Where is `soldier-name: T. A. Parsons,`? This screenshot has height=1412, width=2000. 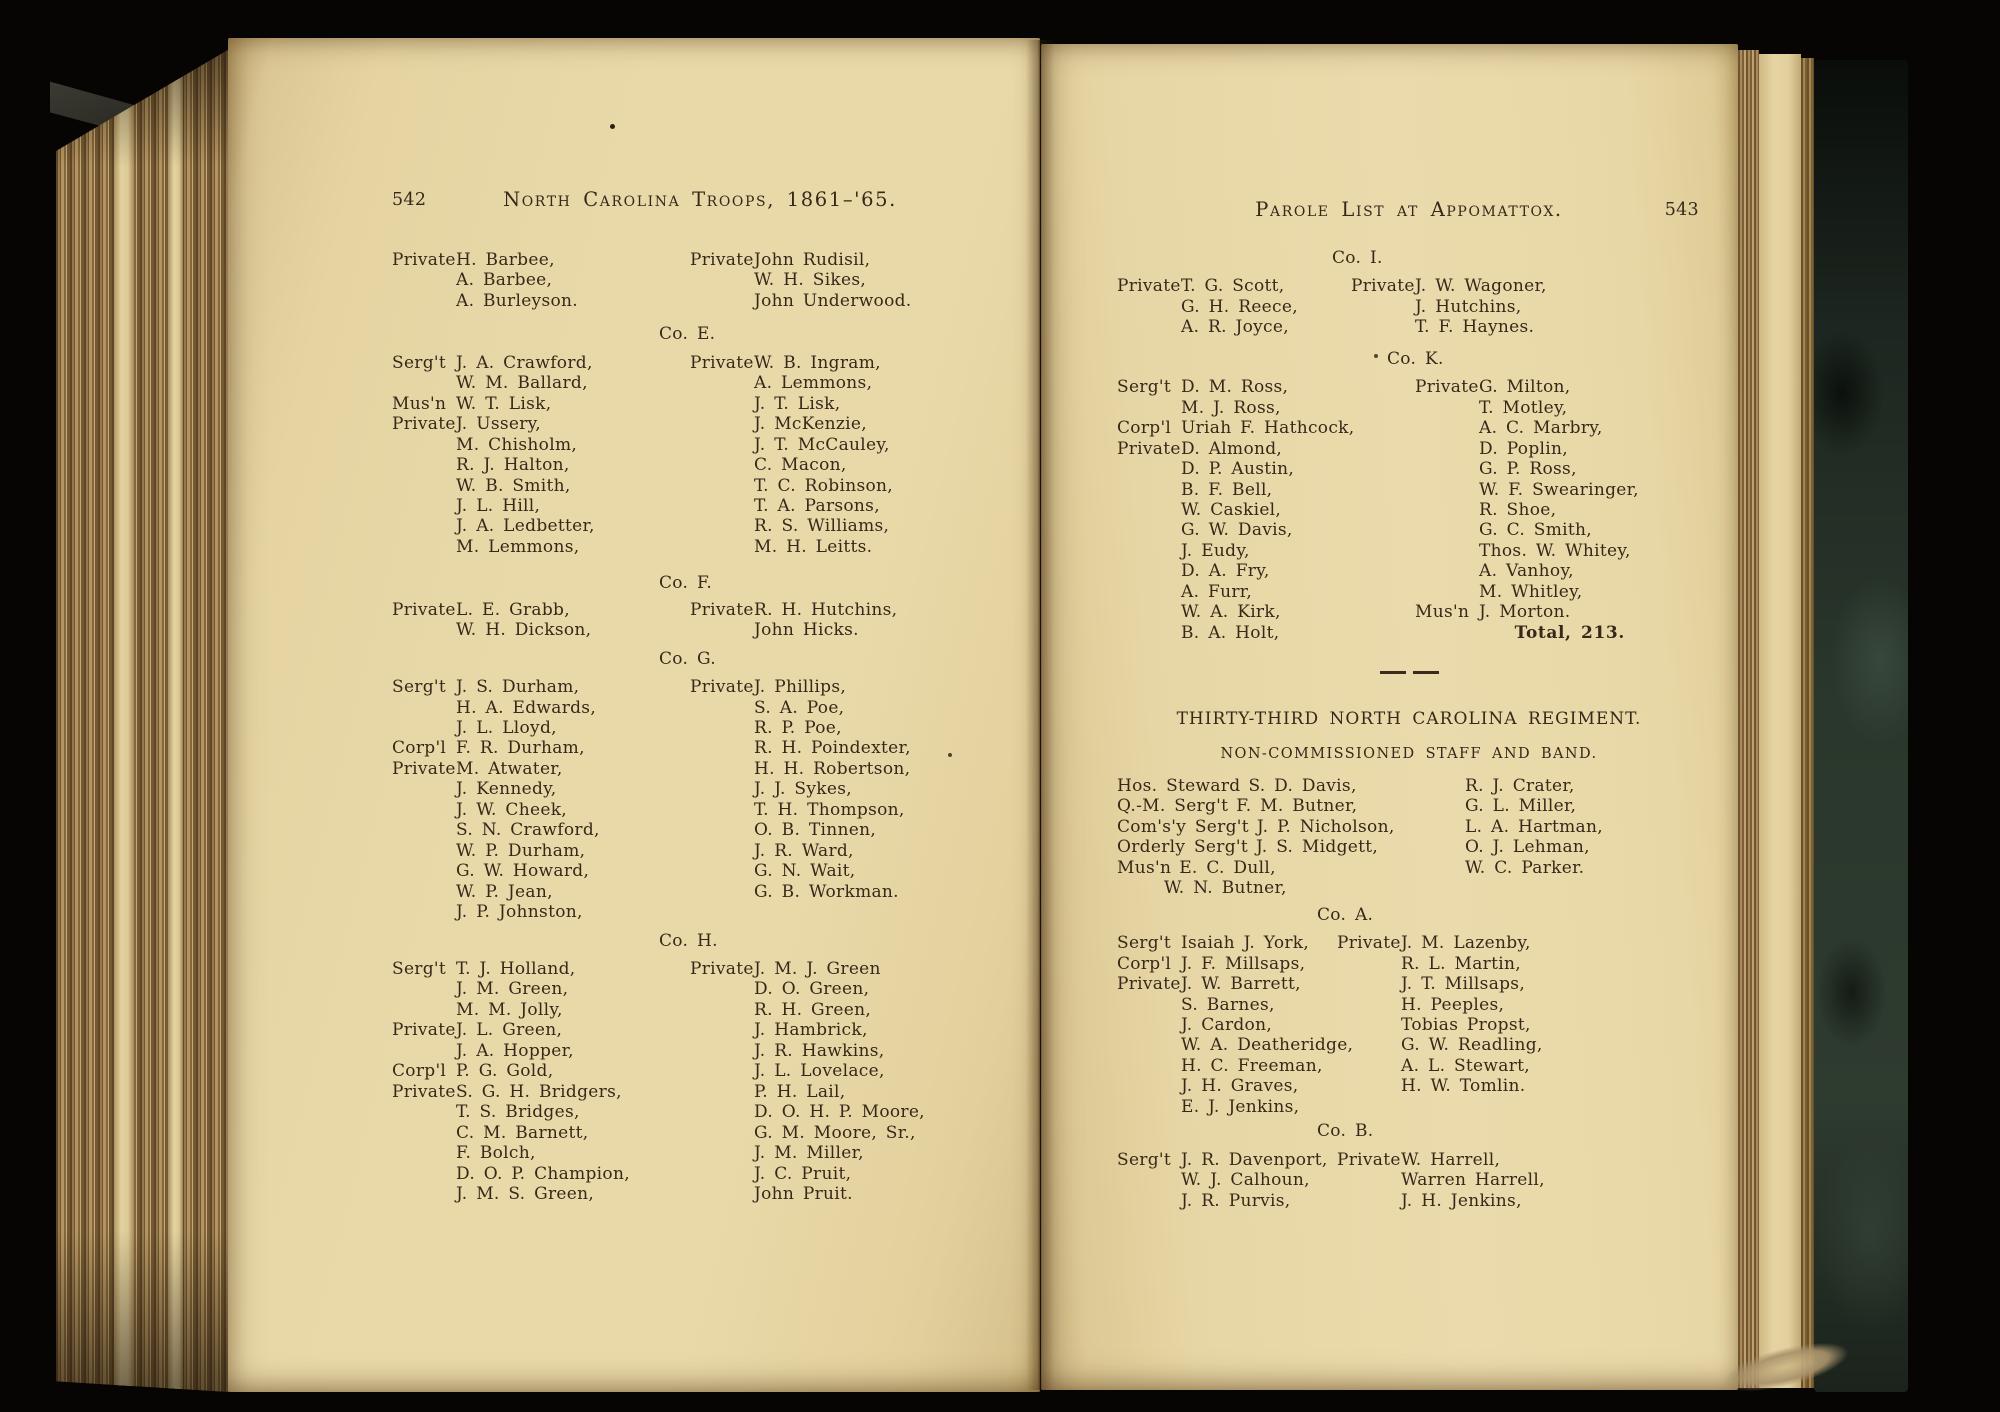 soldier-name: T. A. Parsons, is located at coordinates (817, 505).